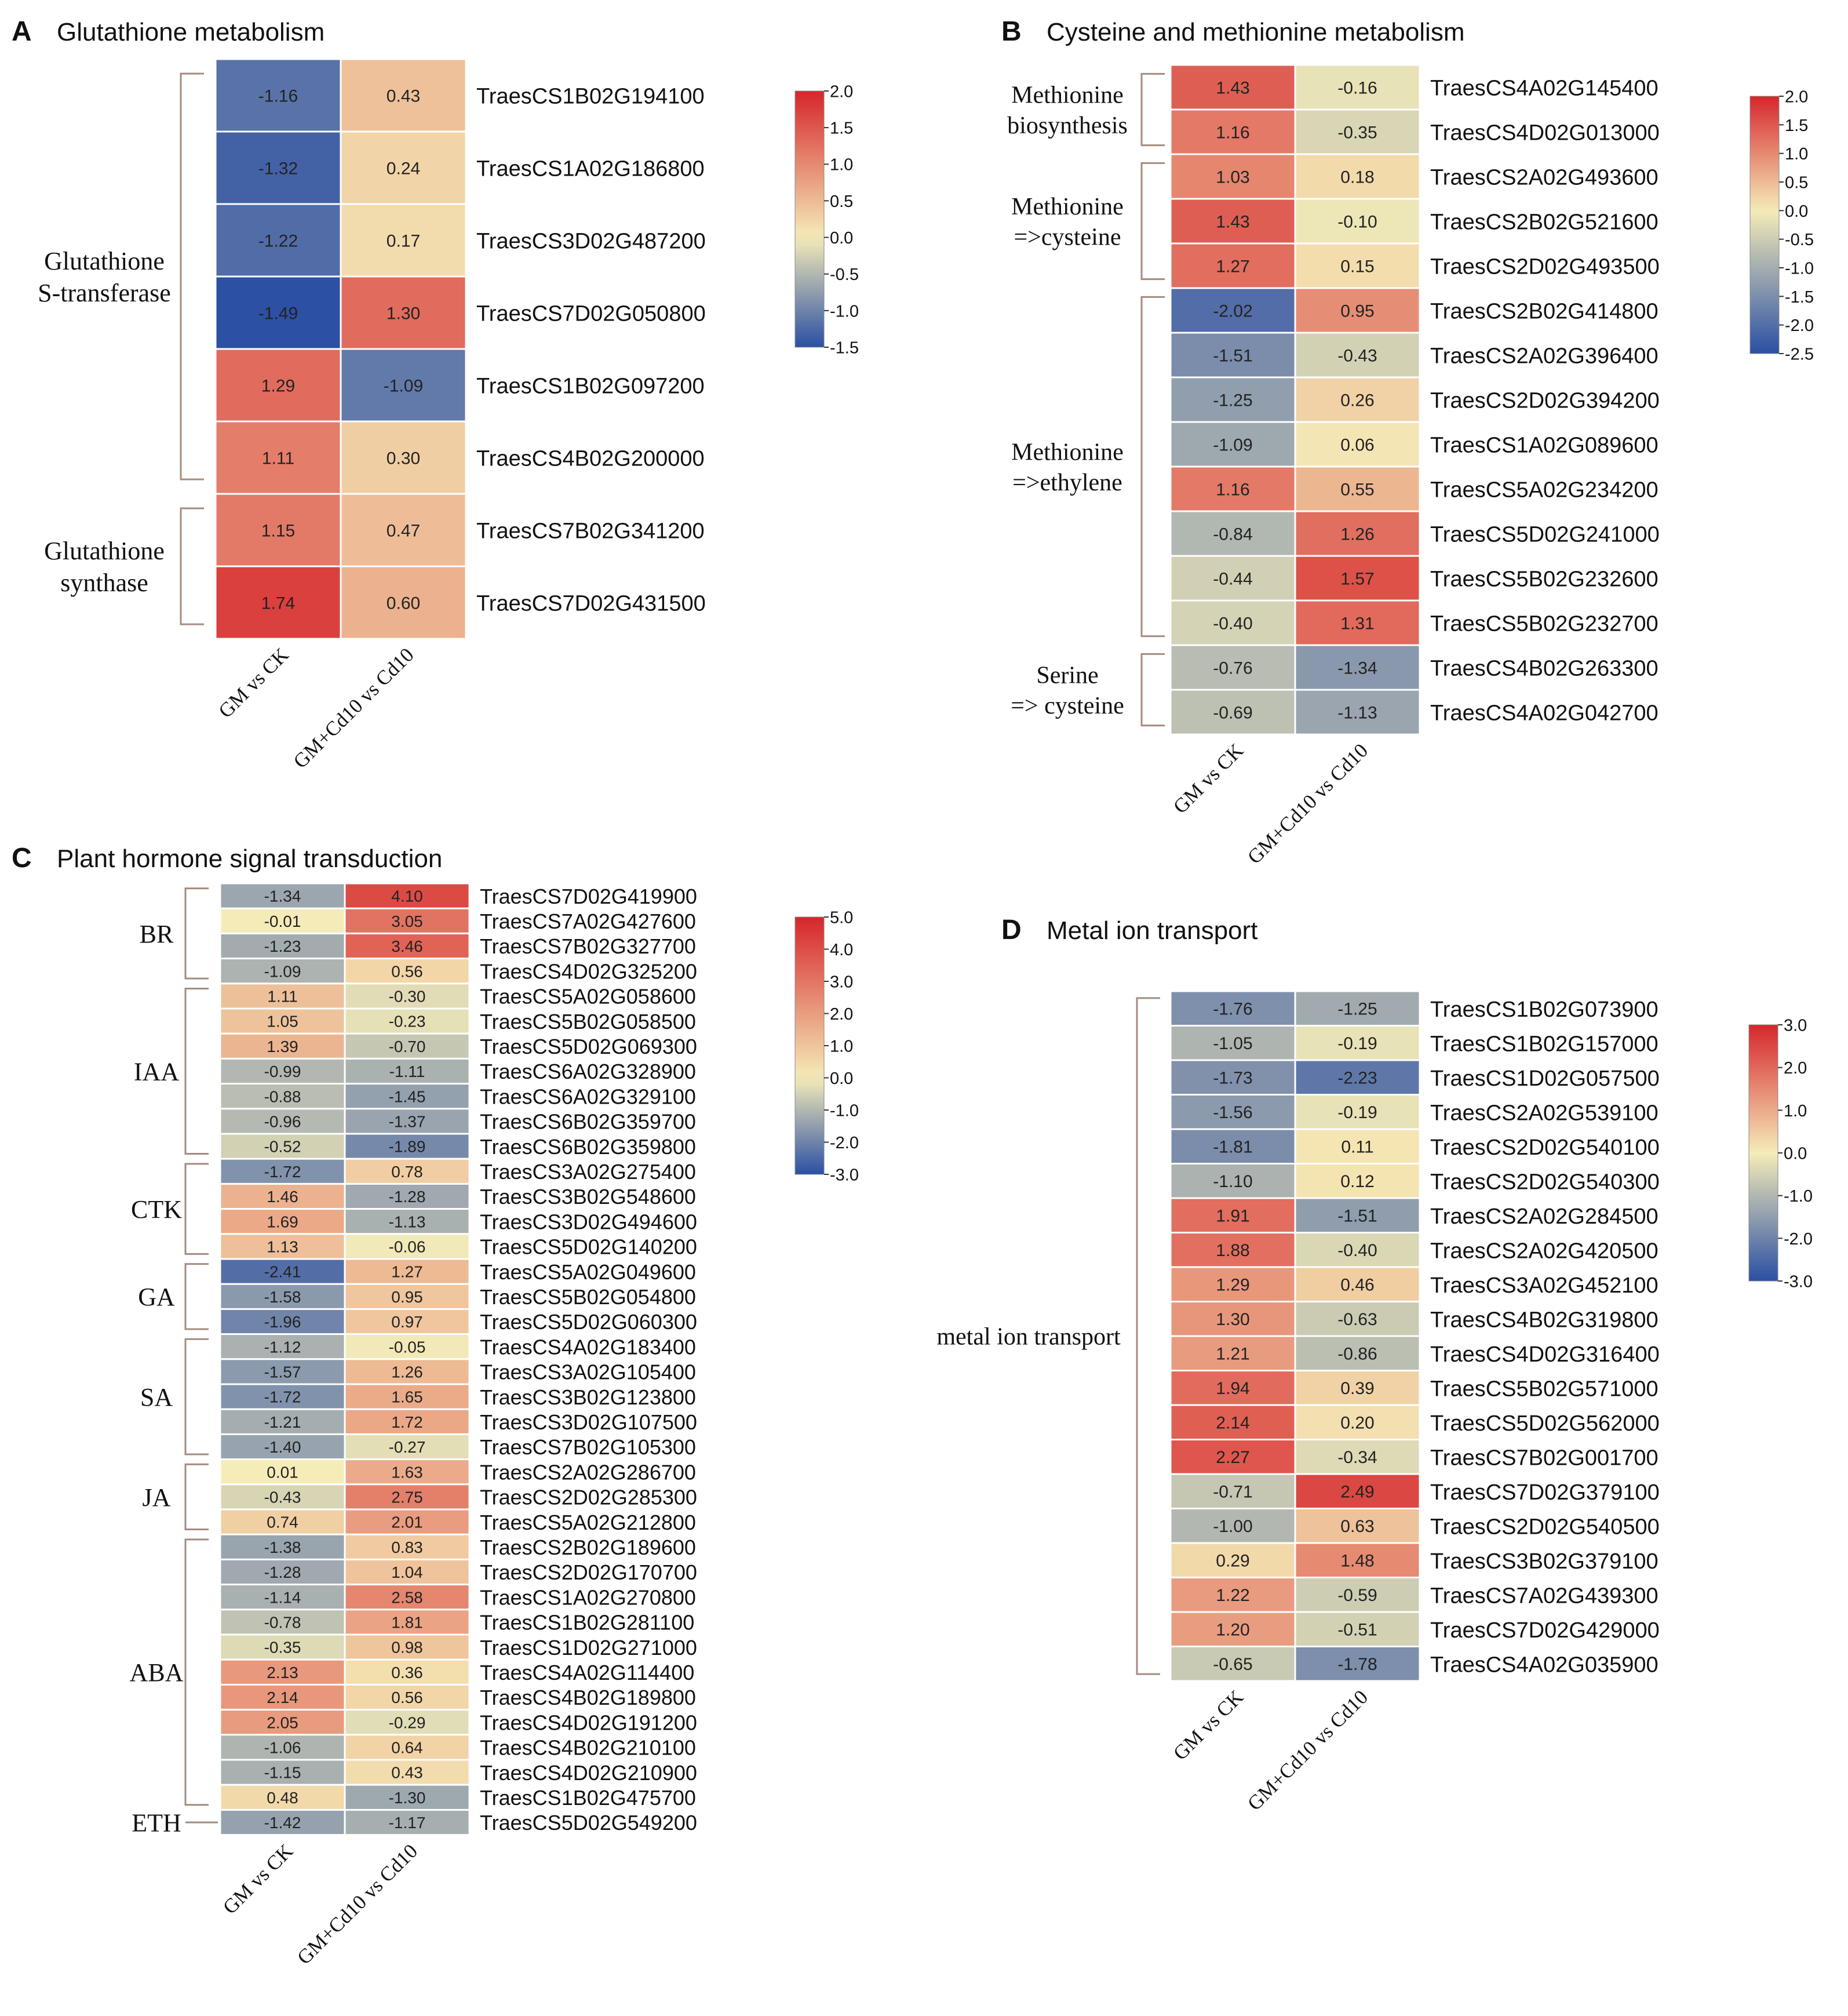 The height and width of the screenshot is (2016, 1848). I want to click on gene-label: TraesCS3B02G548600, so click(588, 1197).